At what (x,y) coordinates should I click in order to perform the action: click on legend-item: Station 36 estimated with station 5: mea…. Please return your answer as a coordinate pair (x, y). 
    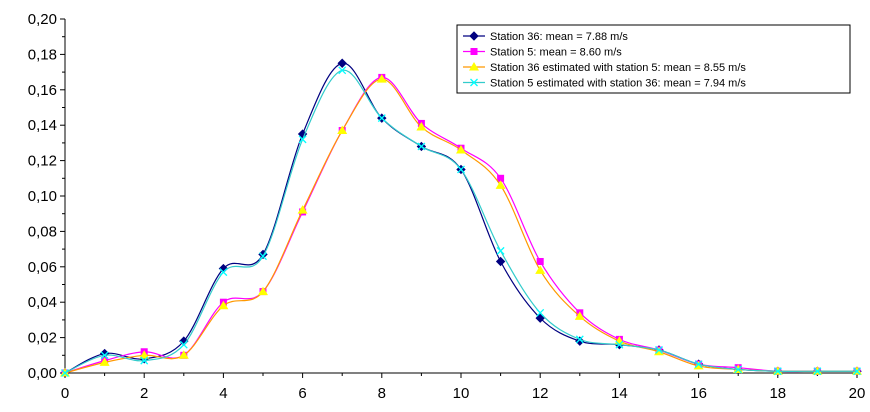
    Looking at the image, I should click on (604, 68).